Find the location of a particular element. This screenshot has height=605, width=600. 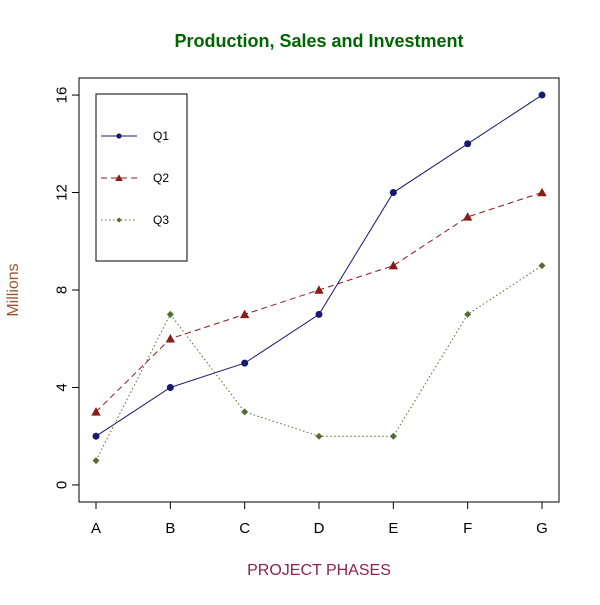

legend: Q1 Q2 Q3 is located at coordinates (141, 177).